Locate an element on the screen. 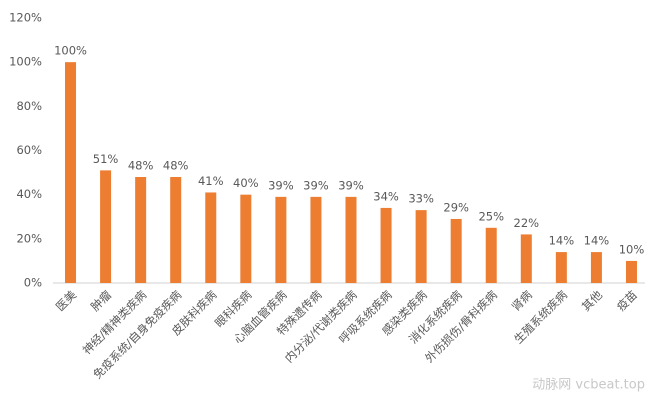 This screenshot has width=649, height=400. x-tick-label: 疫苗 is located at coordinates (627, 301).